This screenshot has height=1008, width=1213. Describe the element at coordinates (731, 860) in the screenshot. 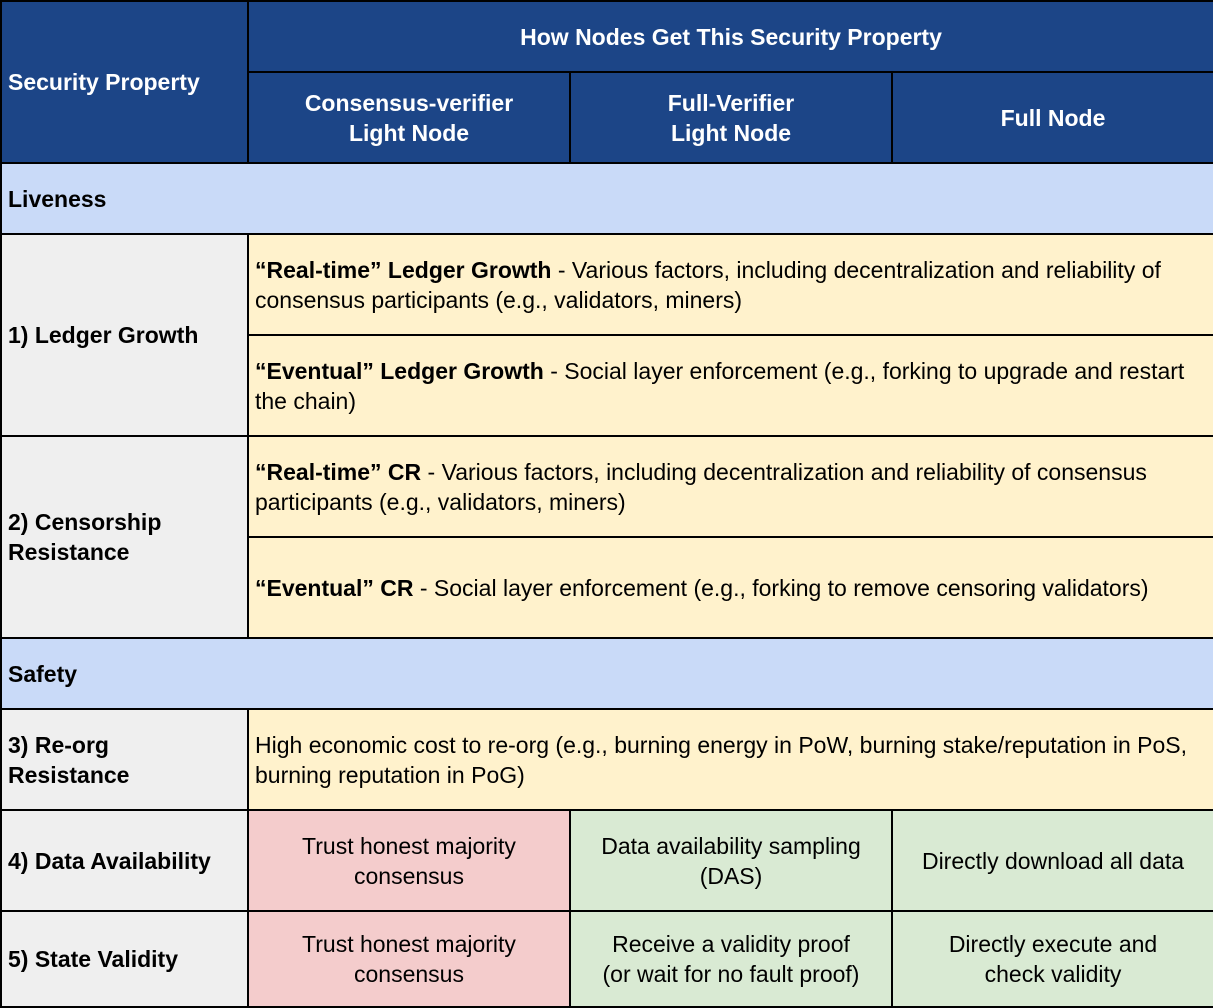

I see `data-availability-full-verifier-cell: Data availability sampling (DAS)` at that location.